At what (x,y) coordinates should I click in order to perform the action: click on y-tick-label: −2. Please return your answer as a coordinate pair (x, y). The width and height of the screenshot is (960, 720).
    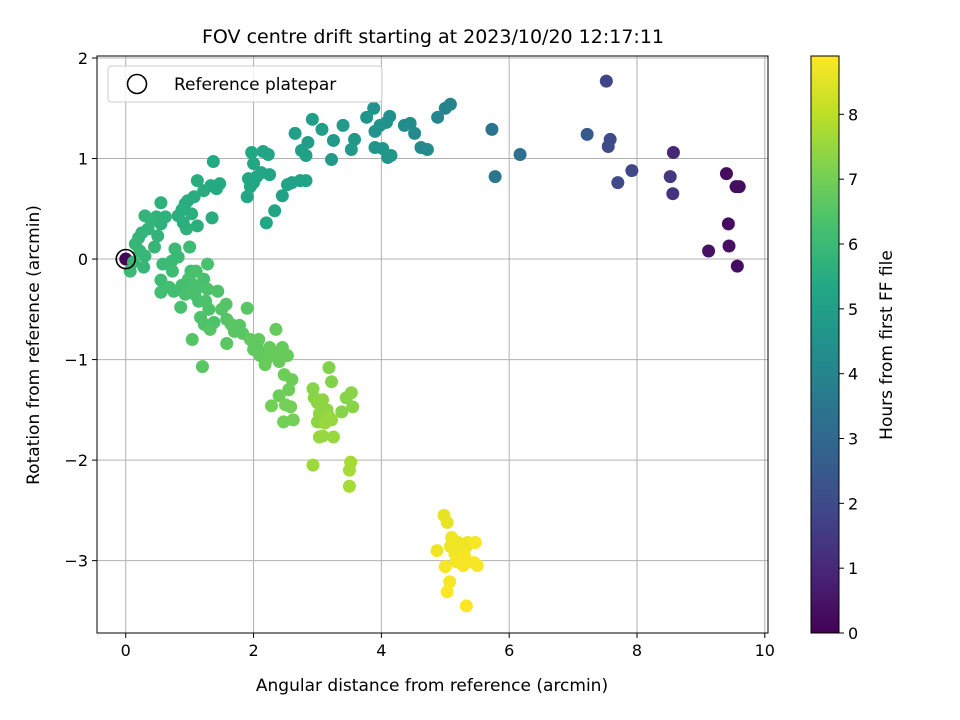
    Looking at the image, I should click on (76, 460).